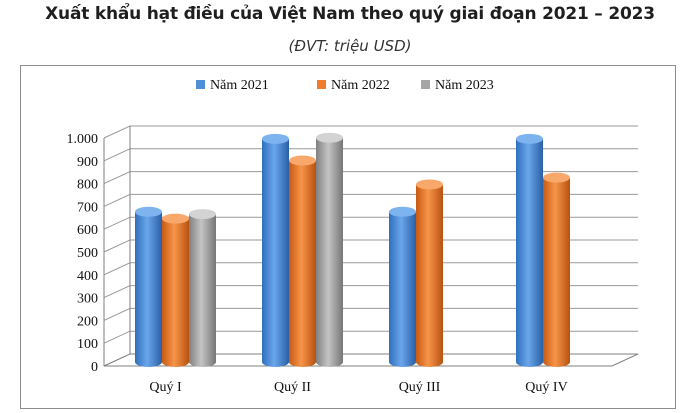  I want to click on y-tick-label: 400, so click(87, 276).